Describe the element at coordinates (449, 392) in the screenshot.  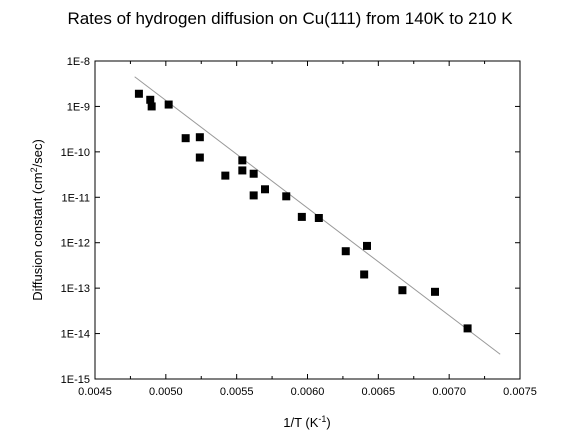
I see `x-tick-label: 0.0070` at that location.